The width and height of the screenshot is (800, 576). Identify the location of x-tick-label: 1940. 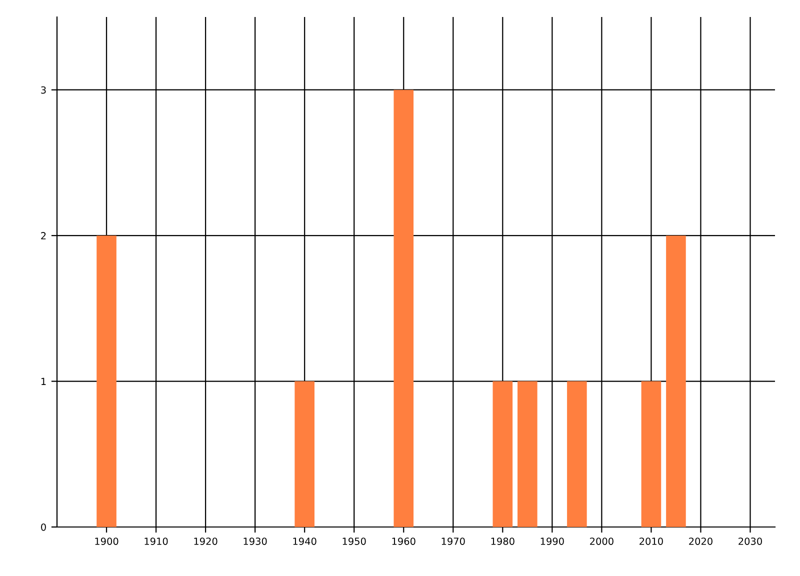
(304, 541).